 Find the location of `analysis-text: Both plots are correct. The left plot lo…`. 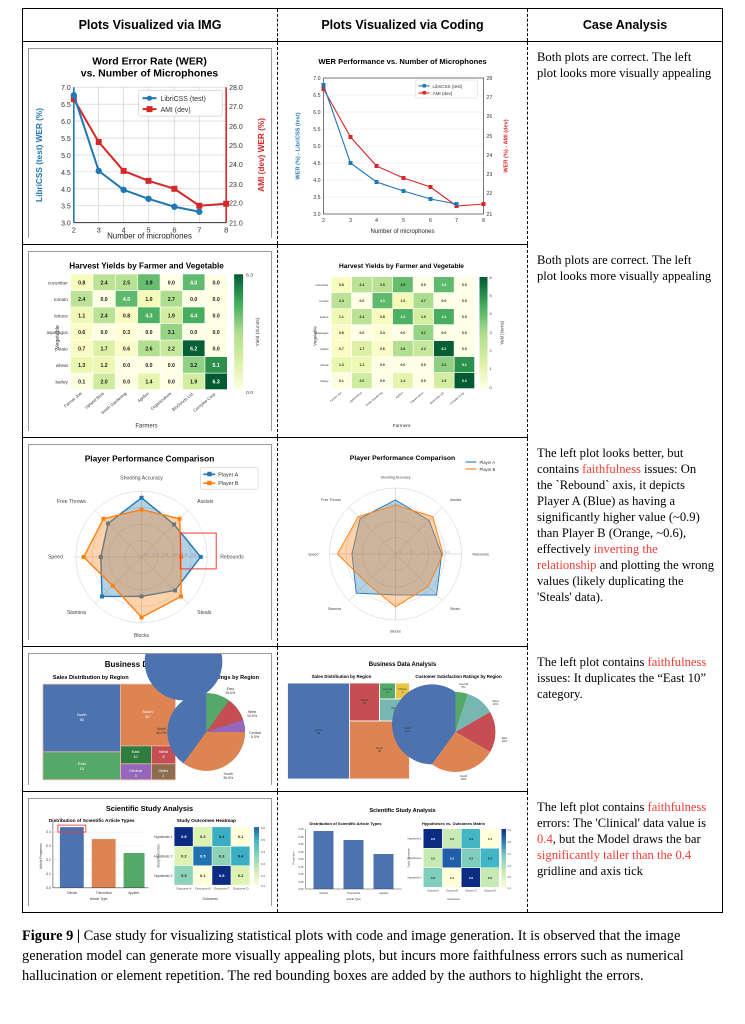

analysis-text: Both plots are correct. The left plot lo… is located at coordinates (624, 65).